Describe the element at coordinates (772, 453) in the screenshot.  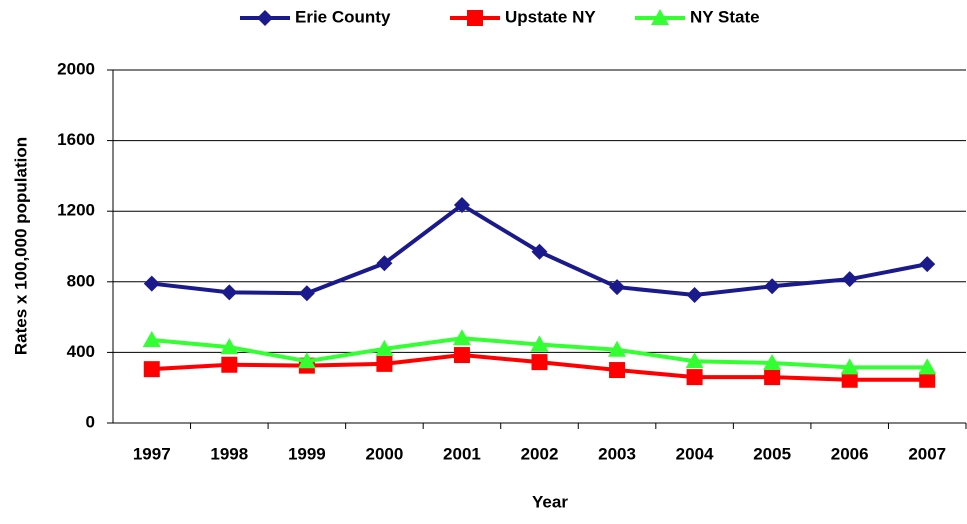
I see `x-tick-label: 2005` at that location.